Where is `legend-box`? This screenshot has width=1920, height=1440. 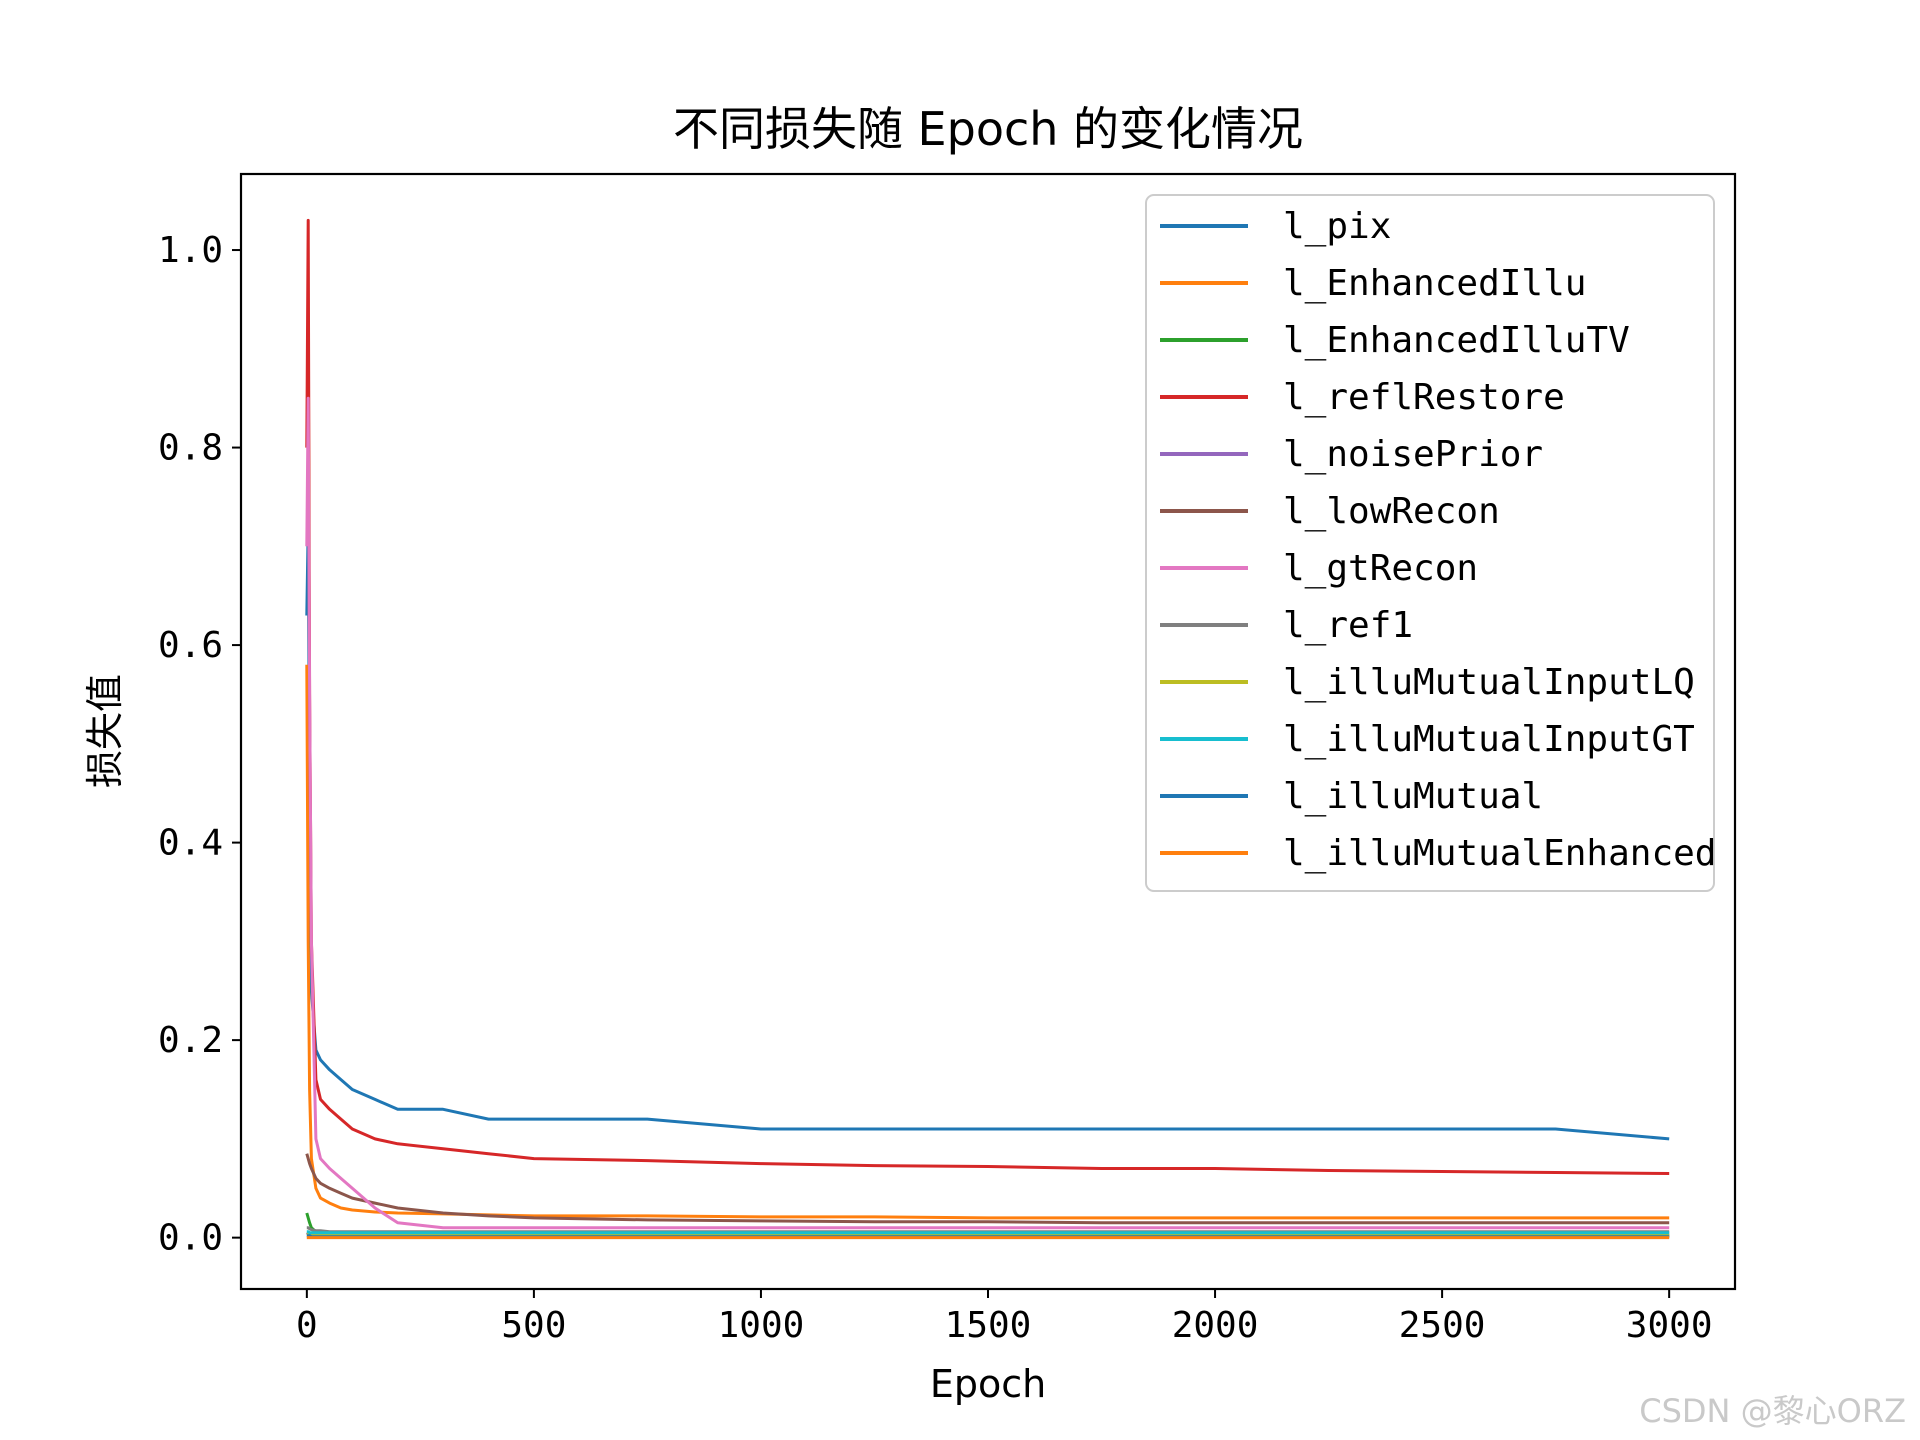 legend-box is located at coordinates (1430, 543).